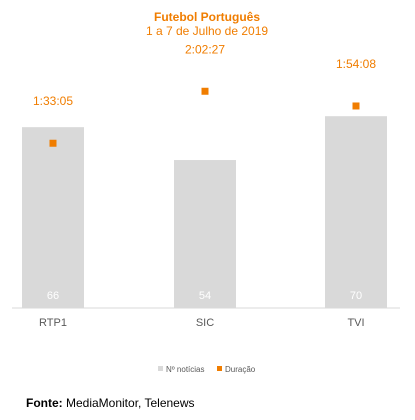 Image resolution: width=415 pixels, height=420 pixels. What do you see at coordinates (205, 296) in the screenshot?
I see `bar-label-sic: 54` at bounding box center [205, 296].